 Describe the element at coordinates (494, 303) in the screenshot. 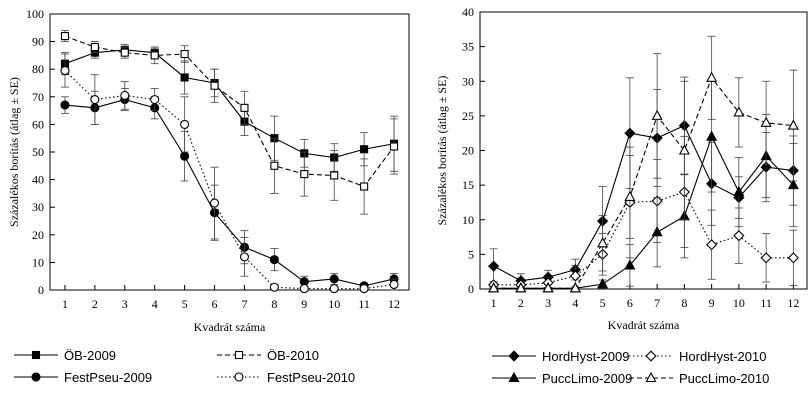

I see `x-tick-label: 1` at that location.